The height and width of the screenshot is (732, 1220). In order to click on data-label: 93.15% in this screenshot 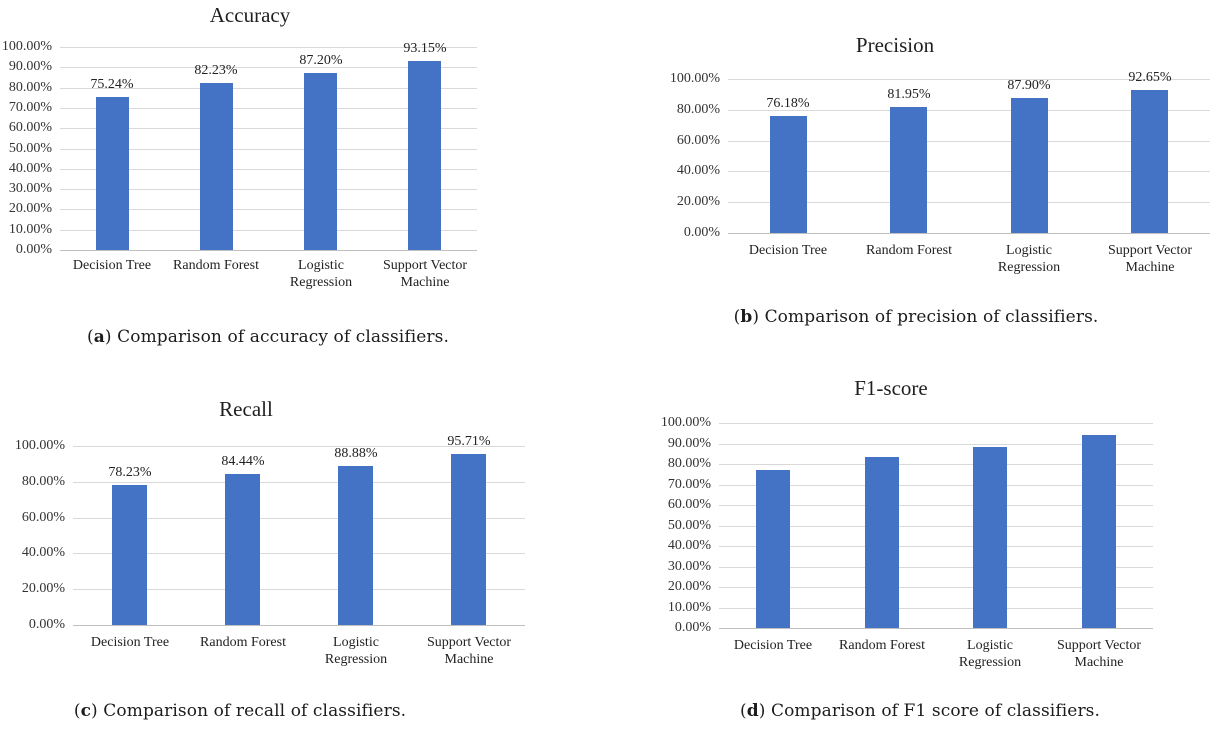, I will do `click(425, 48)`.